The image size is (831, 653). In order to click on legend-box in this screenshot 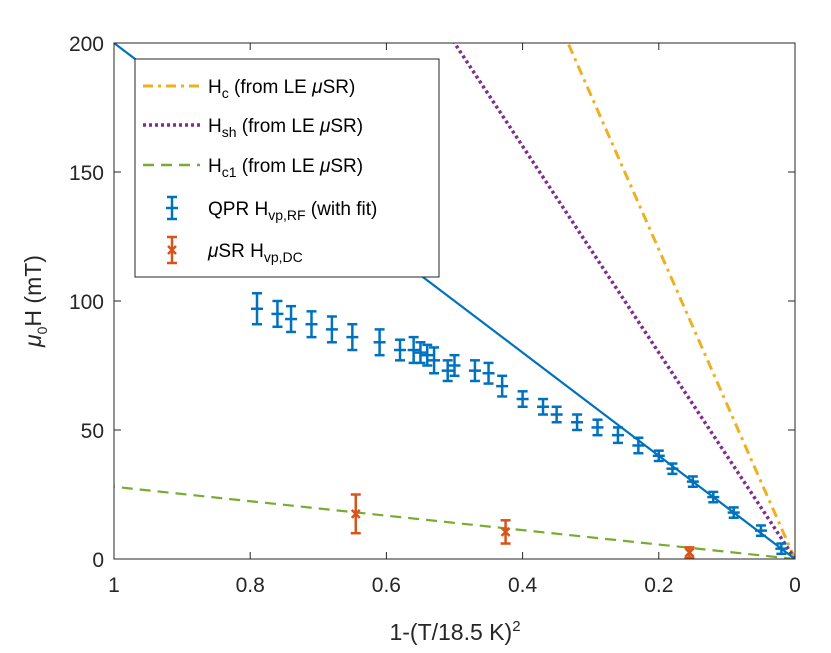, I will do `click(287, 168)`.